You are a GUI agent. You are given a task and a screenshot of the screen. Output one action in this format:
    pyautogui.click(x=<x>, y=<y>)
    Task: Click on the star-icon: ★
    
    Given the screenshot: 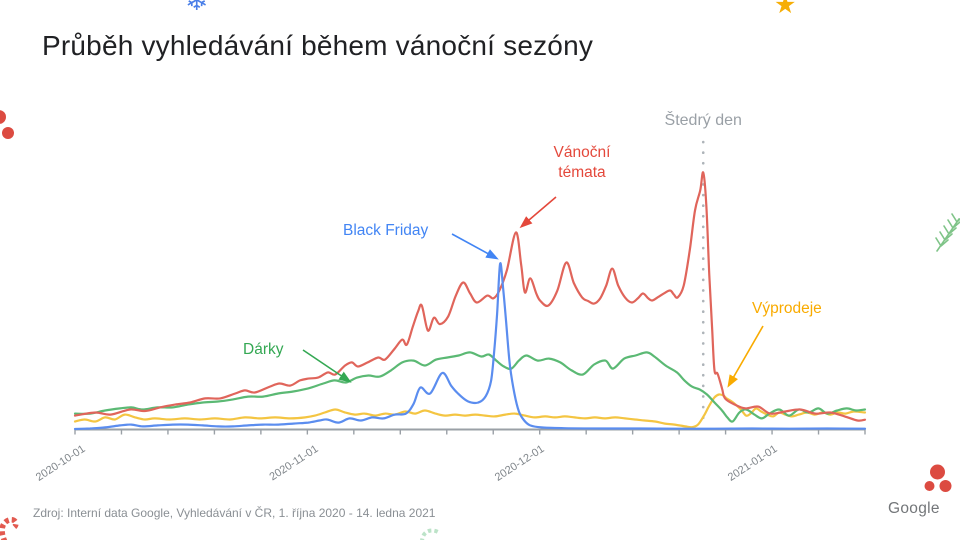 What is the action you would take?
    pyautogui.click(x=785, y=9)
    